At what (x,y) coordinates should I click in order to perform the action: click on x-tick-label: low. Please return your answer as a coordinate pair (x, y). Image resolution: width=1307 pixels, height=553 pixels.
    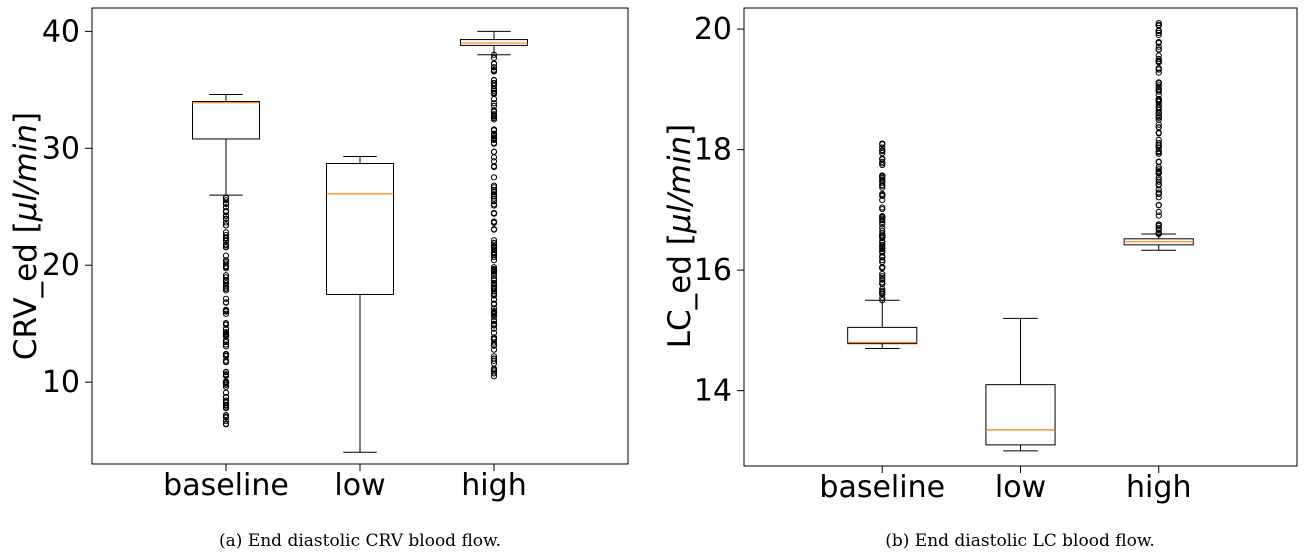
    Looking at the image, I should click on (1020, 487).